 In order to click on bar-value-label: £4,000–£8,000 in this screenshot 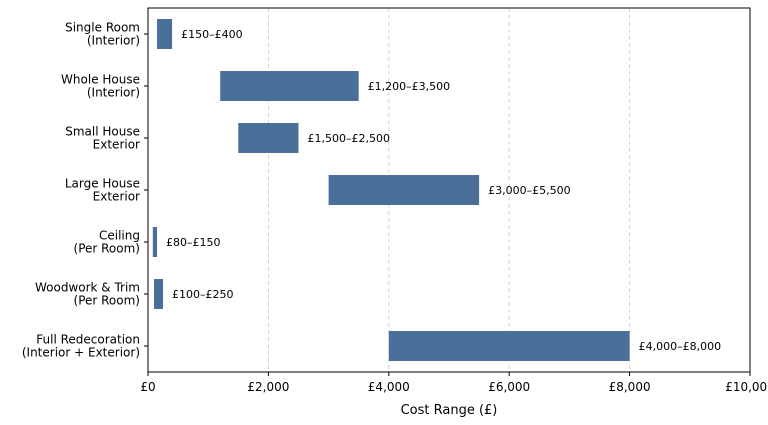, I will do `click(680, 346)`.